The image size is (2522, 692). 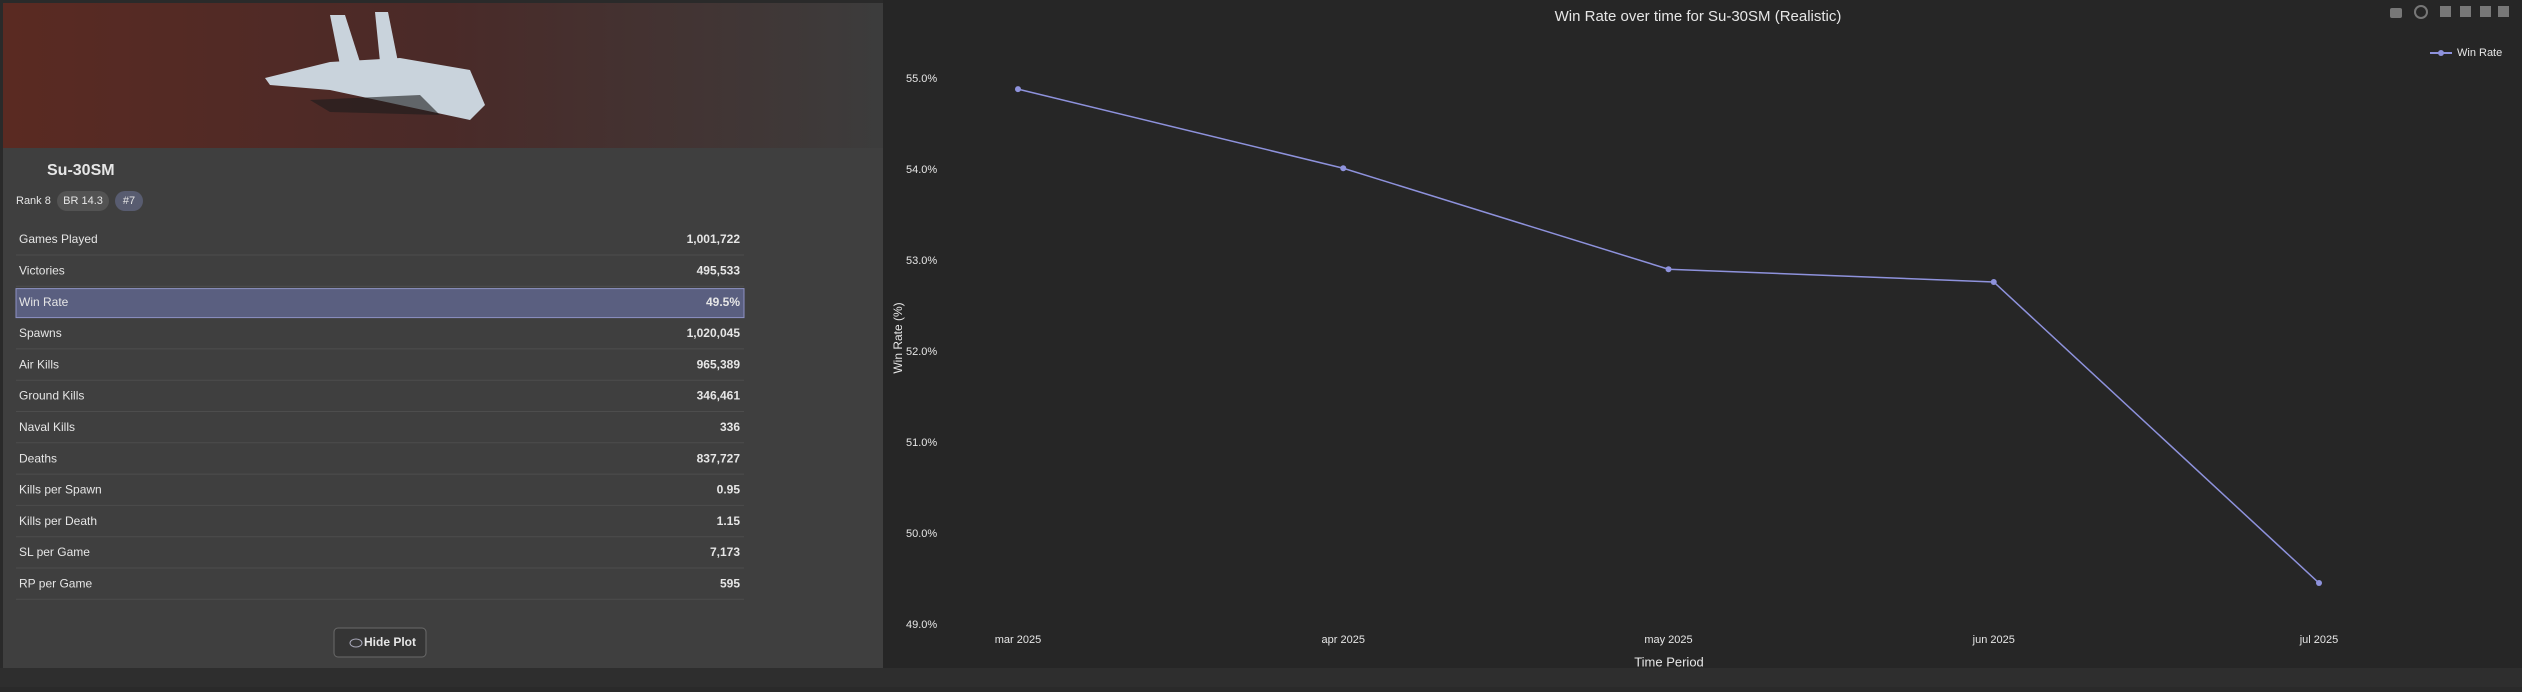 I want to click on stat-value: 595, so click(x=730, y=583).